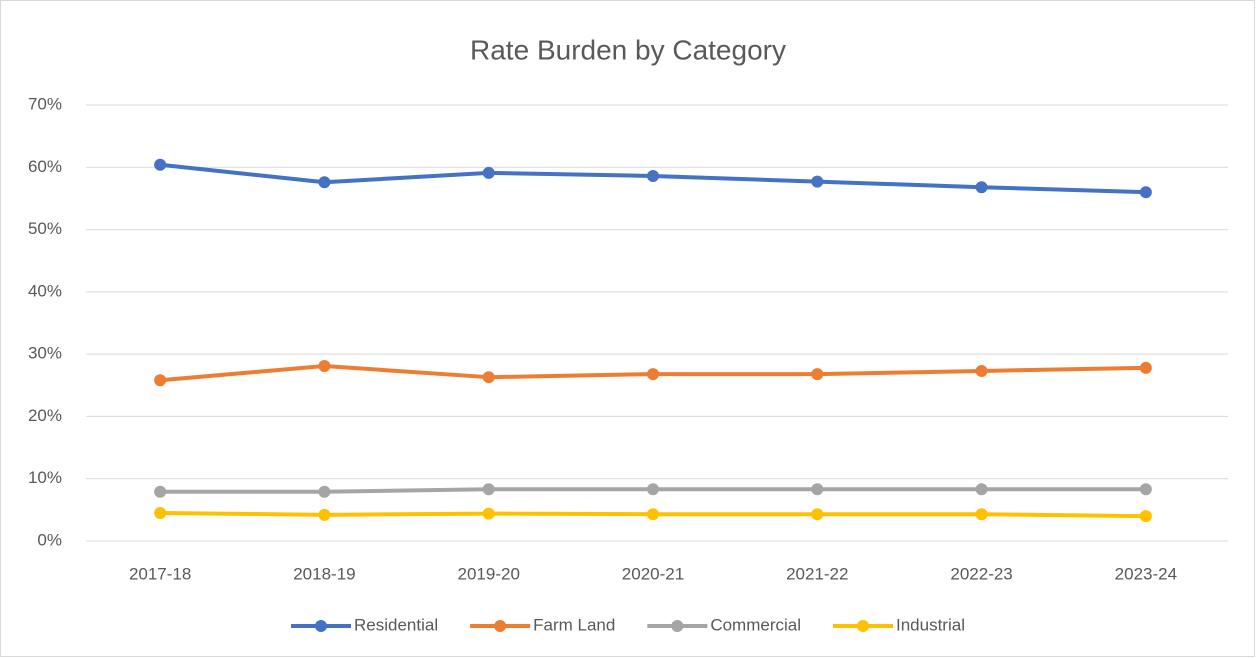 This screenshot has width=1256, height=658. What do you see at coordinates (1146, 573) in the screenshot?
I see `x-tick-label: 2023-24` at bounding box center [1146, 573].